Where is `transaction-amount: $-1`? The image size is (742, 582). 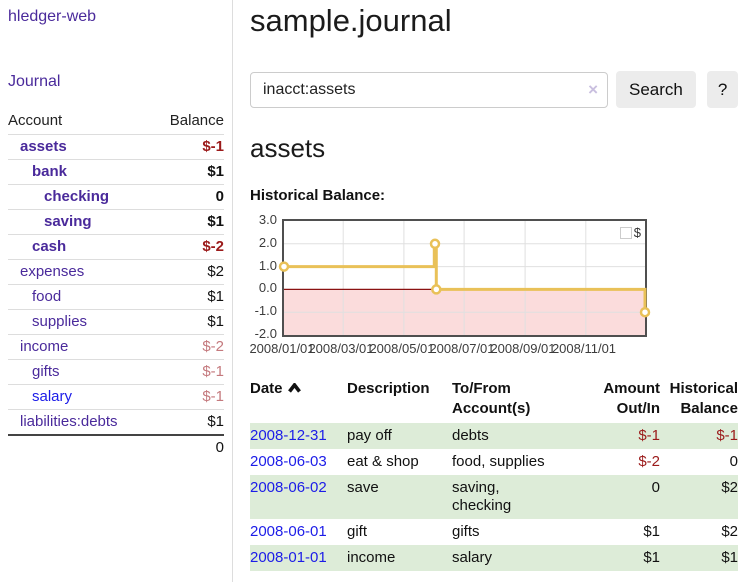 transaction-amount: $-1 is located at coordinates (624, 436).